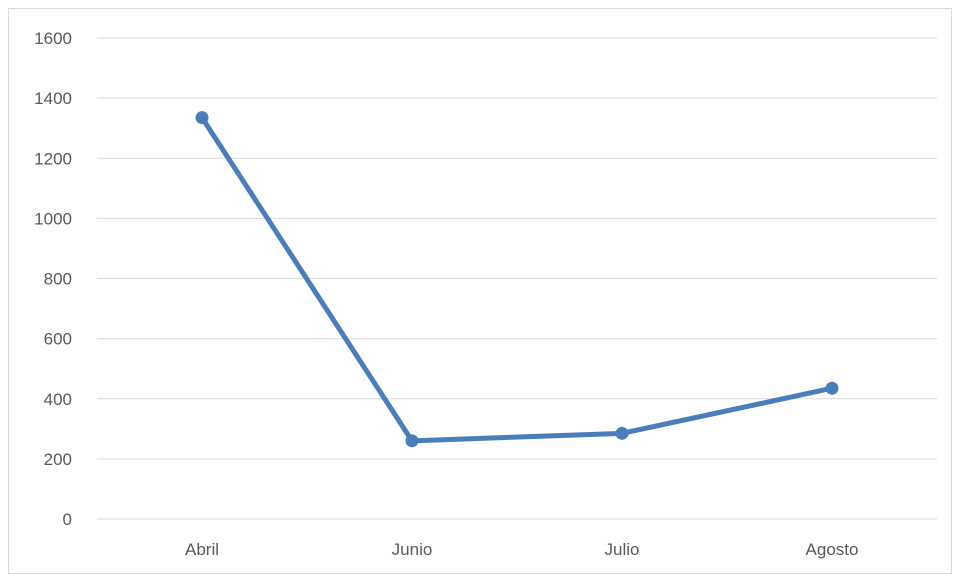  I want to click on x-axis-tick-labels: Abril Junio Julio Agosto, so click(521, 549).